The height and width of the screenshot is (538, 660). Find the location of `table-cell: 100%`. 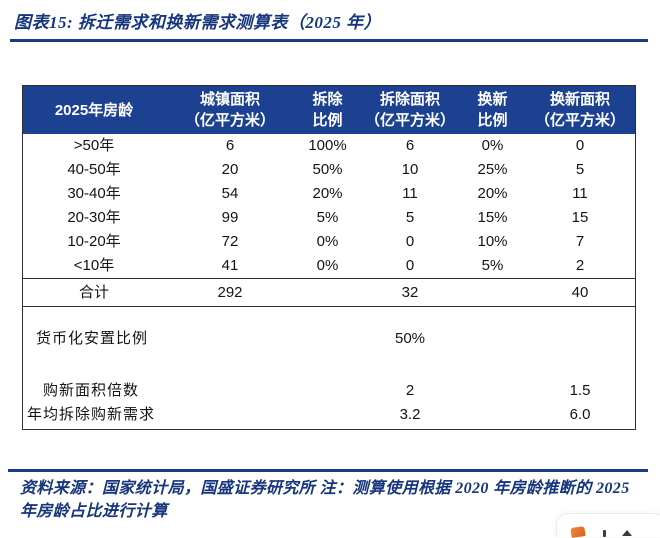

table-cell: 100% is located at coordinates (327, 145).